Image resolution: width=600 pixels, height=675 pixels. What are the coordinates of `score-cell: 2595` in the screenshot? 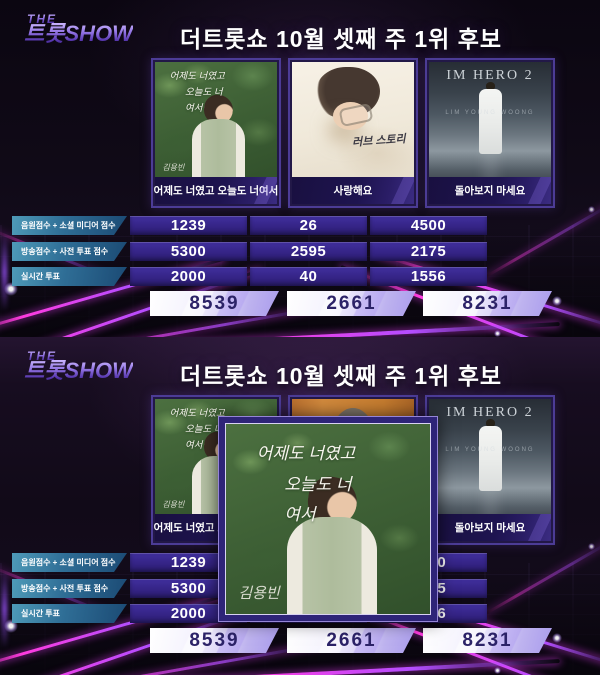 It's located at (308, 251).